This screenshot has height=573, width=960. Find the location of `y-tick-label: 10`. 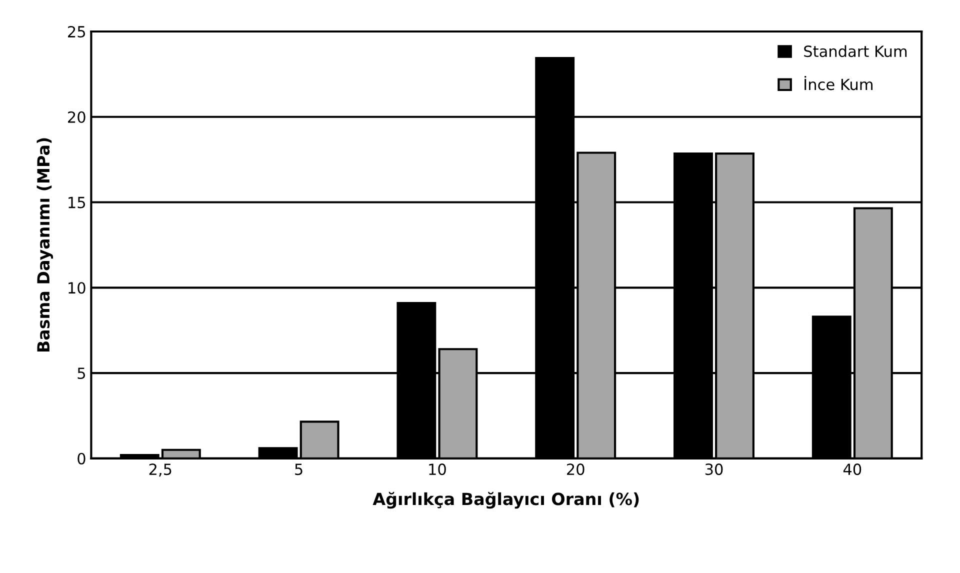

y-tick-label: 10 is located at coordinates (77, 288).